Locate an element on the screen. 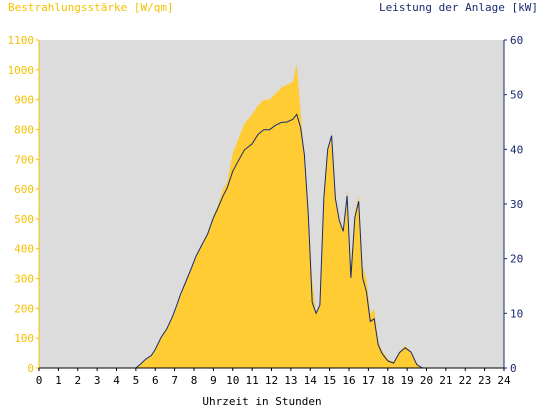 This screenshot has height=408, width=544. left-tick-label: 300 is located at coordinates (24, 279).